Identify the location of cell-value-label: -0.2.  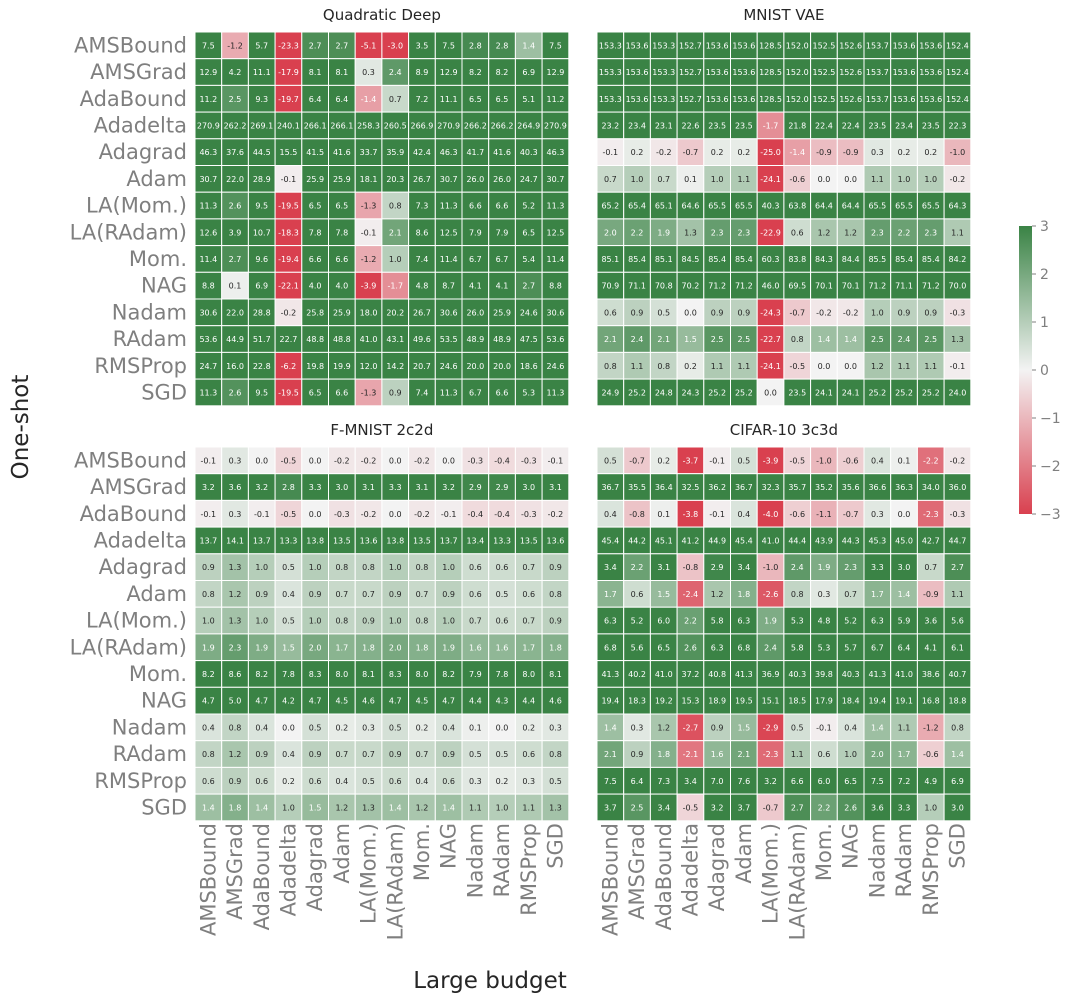
(556, 514).